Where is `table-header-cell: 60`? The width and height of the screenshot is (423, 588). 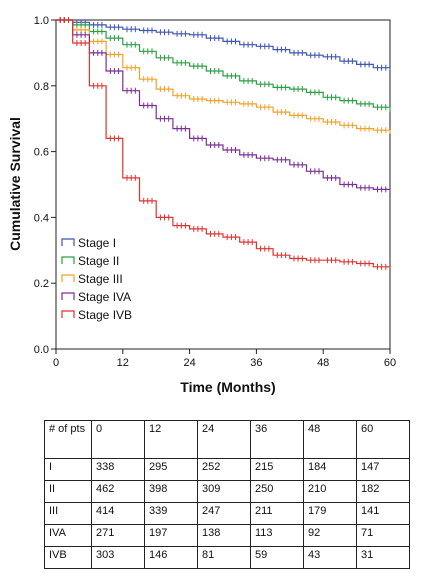
table-header-cell: 60 is located at coordinates (383, 439).